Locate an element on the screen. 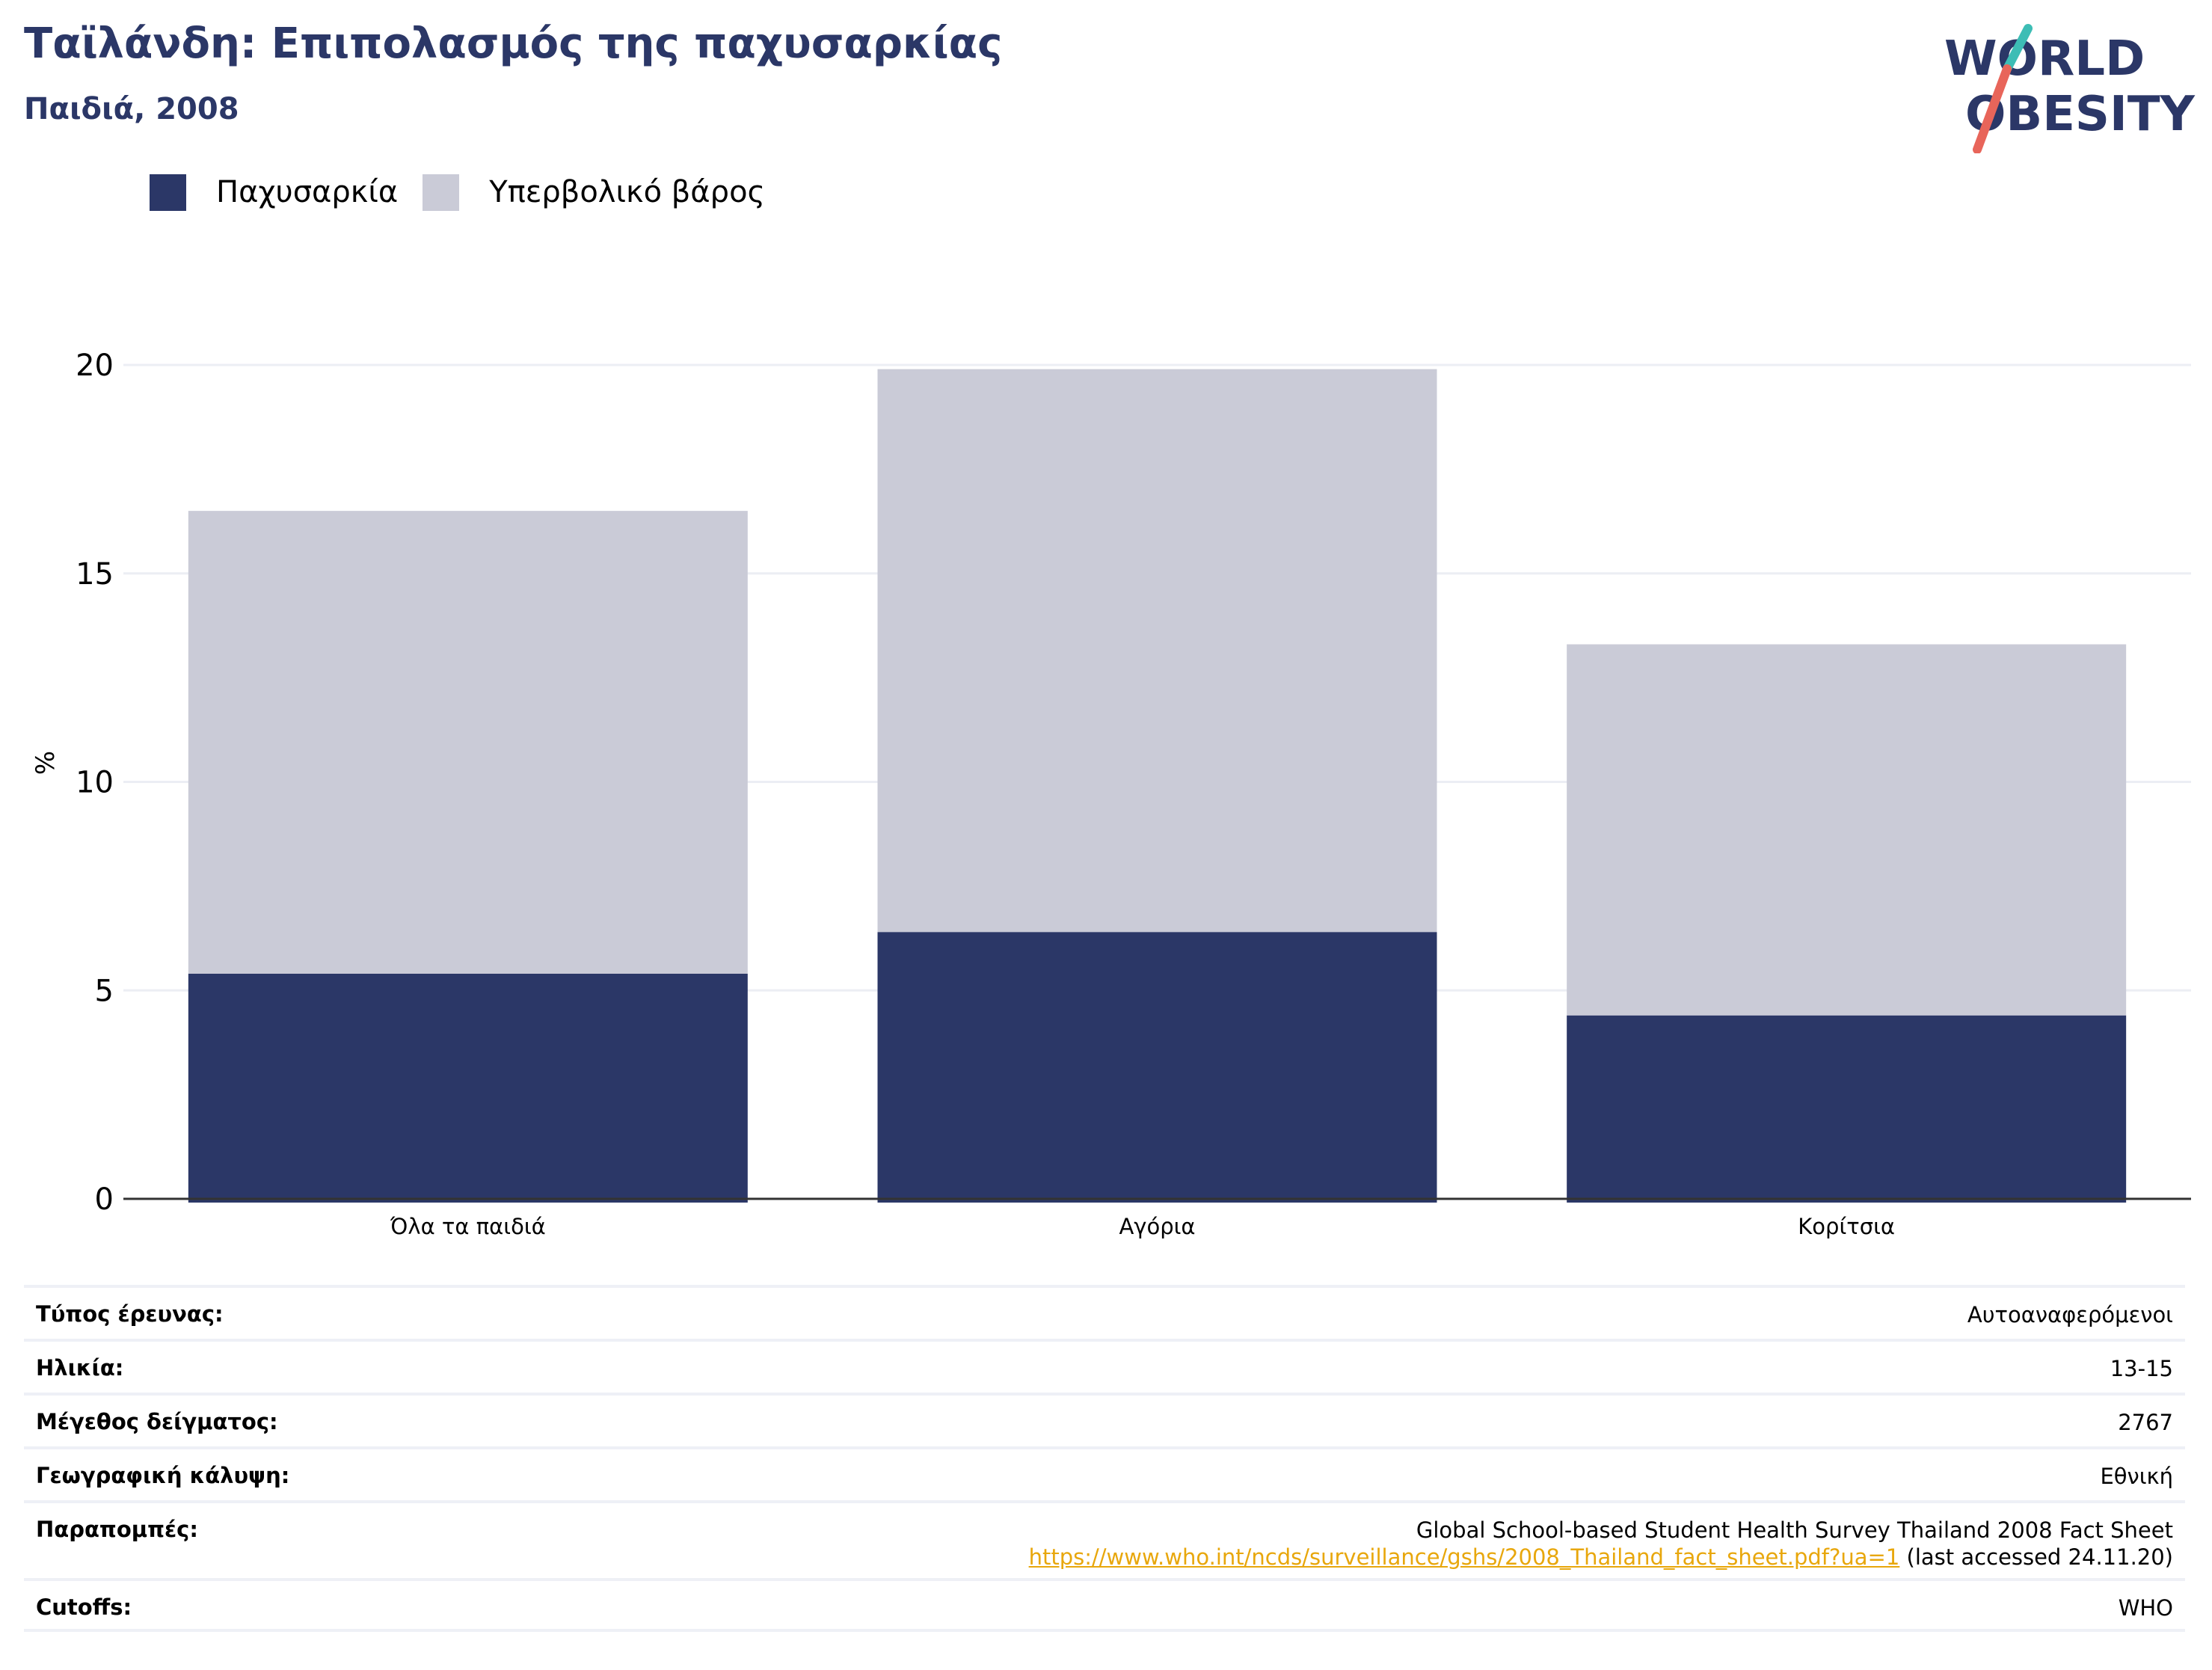 This screenshot has height=1670, width=2212. reference-accessed: (last accessed 24.11.20) is located at coordinates (2036, 1557).